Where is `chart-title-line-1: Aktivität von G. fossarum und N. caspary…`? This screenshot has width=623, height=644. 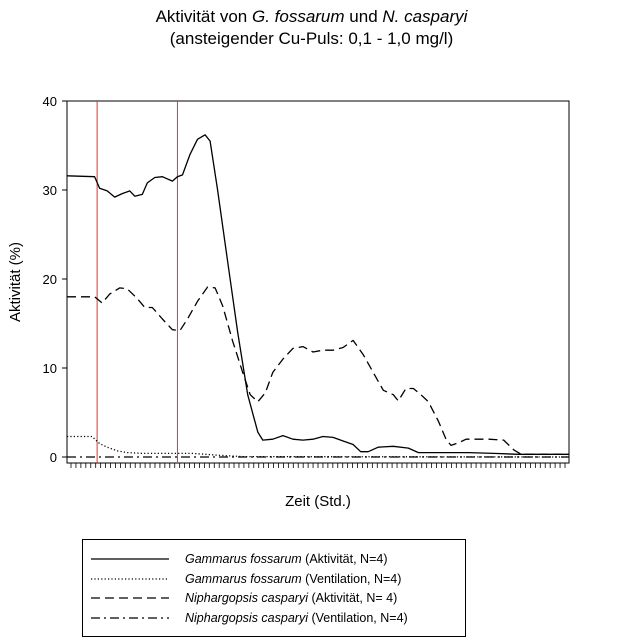 chart-title-line-1: Aktivität von G. fossarum und N. caspary… is located at coordinates (311, 16).